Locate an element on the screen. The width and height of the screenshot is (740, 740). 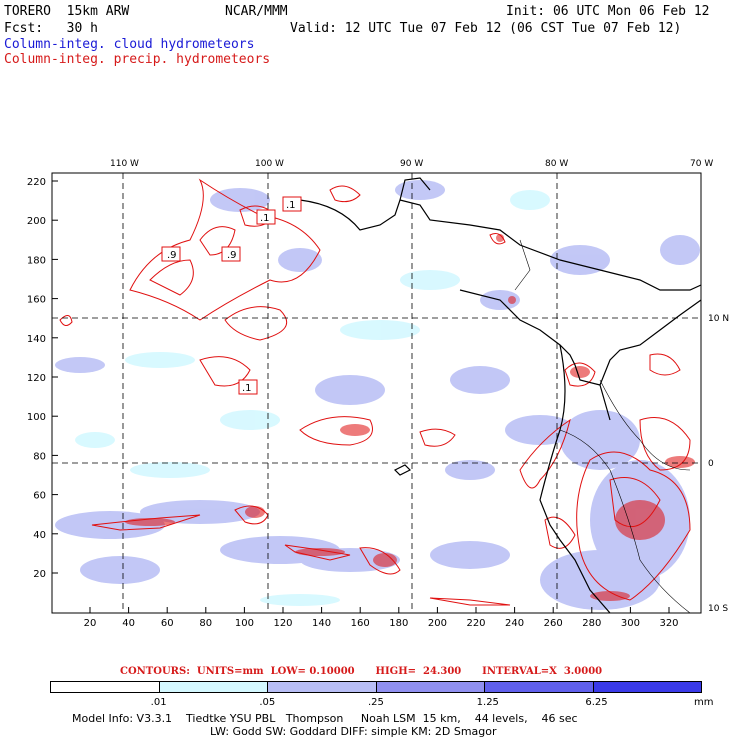
model-title: TORERO 15km ARW is located at coordinates (67, 11).